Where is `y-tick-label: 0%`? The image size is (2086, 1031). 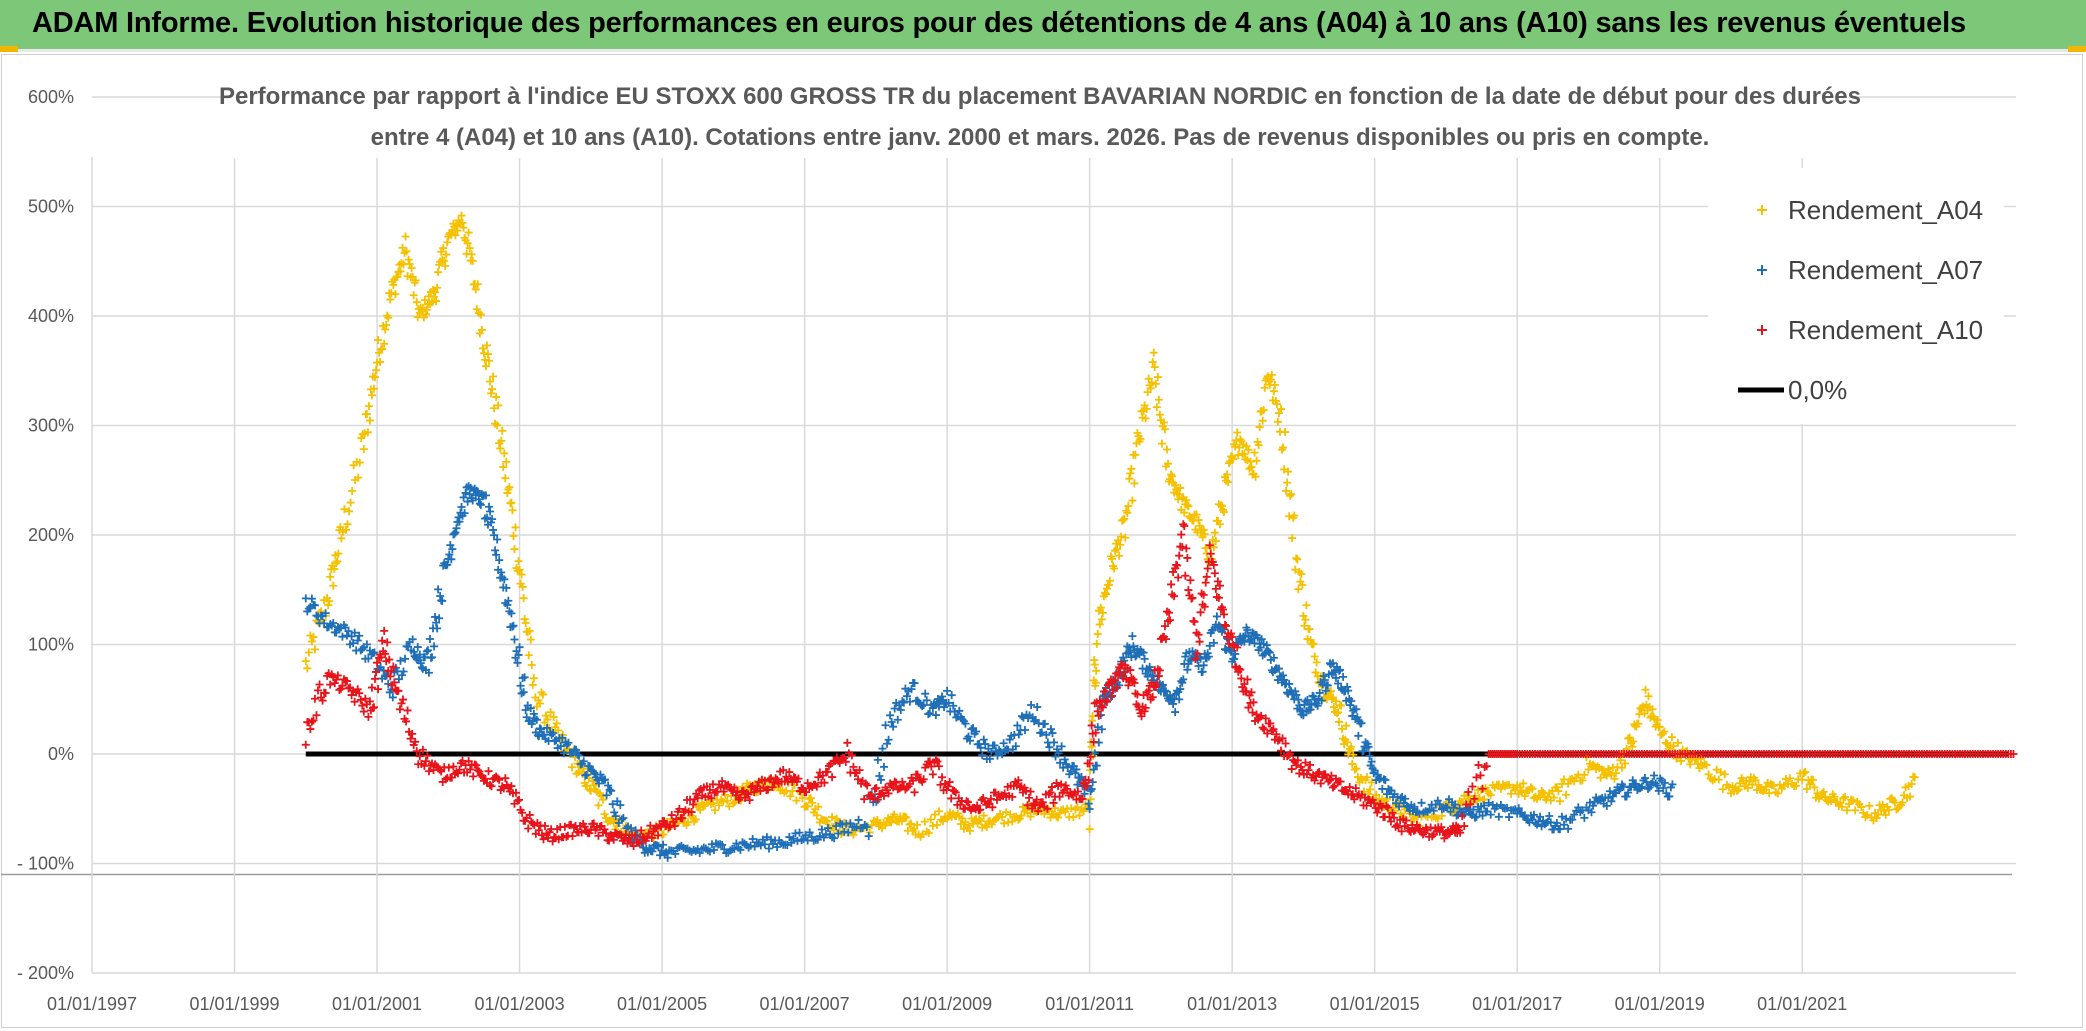
y-tick-label: 0% is located at coordinates (61, 754).